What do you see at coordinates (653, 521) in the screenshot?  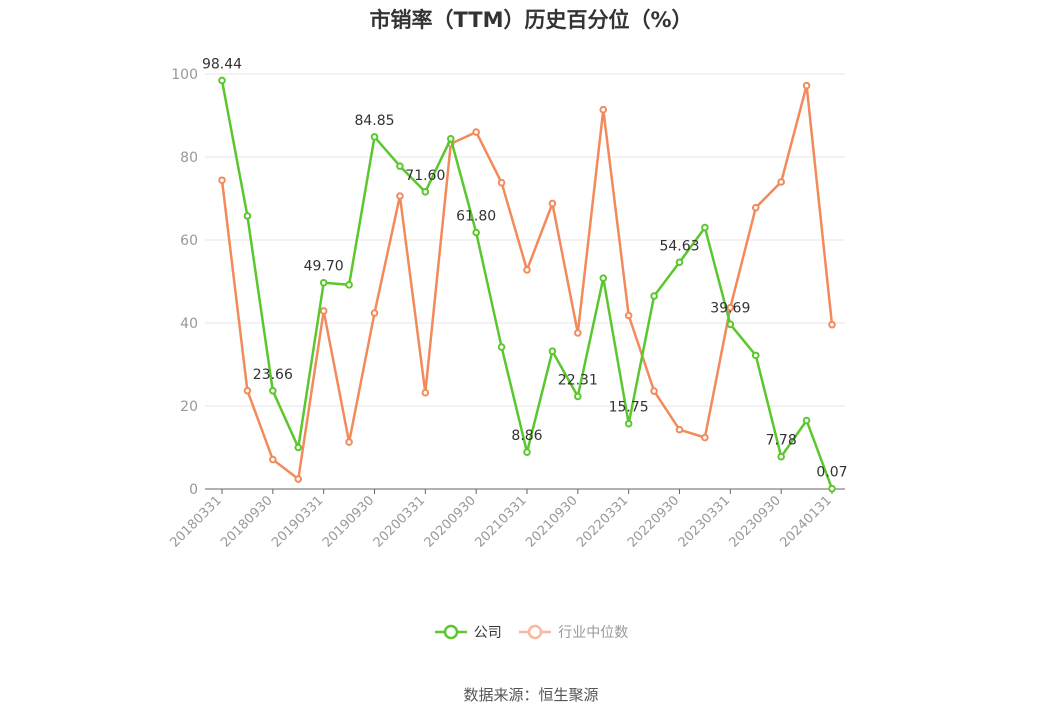 I see `x-tick-label: 20220930` at bounding box center [653, 521].